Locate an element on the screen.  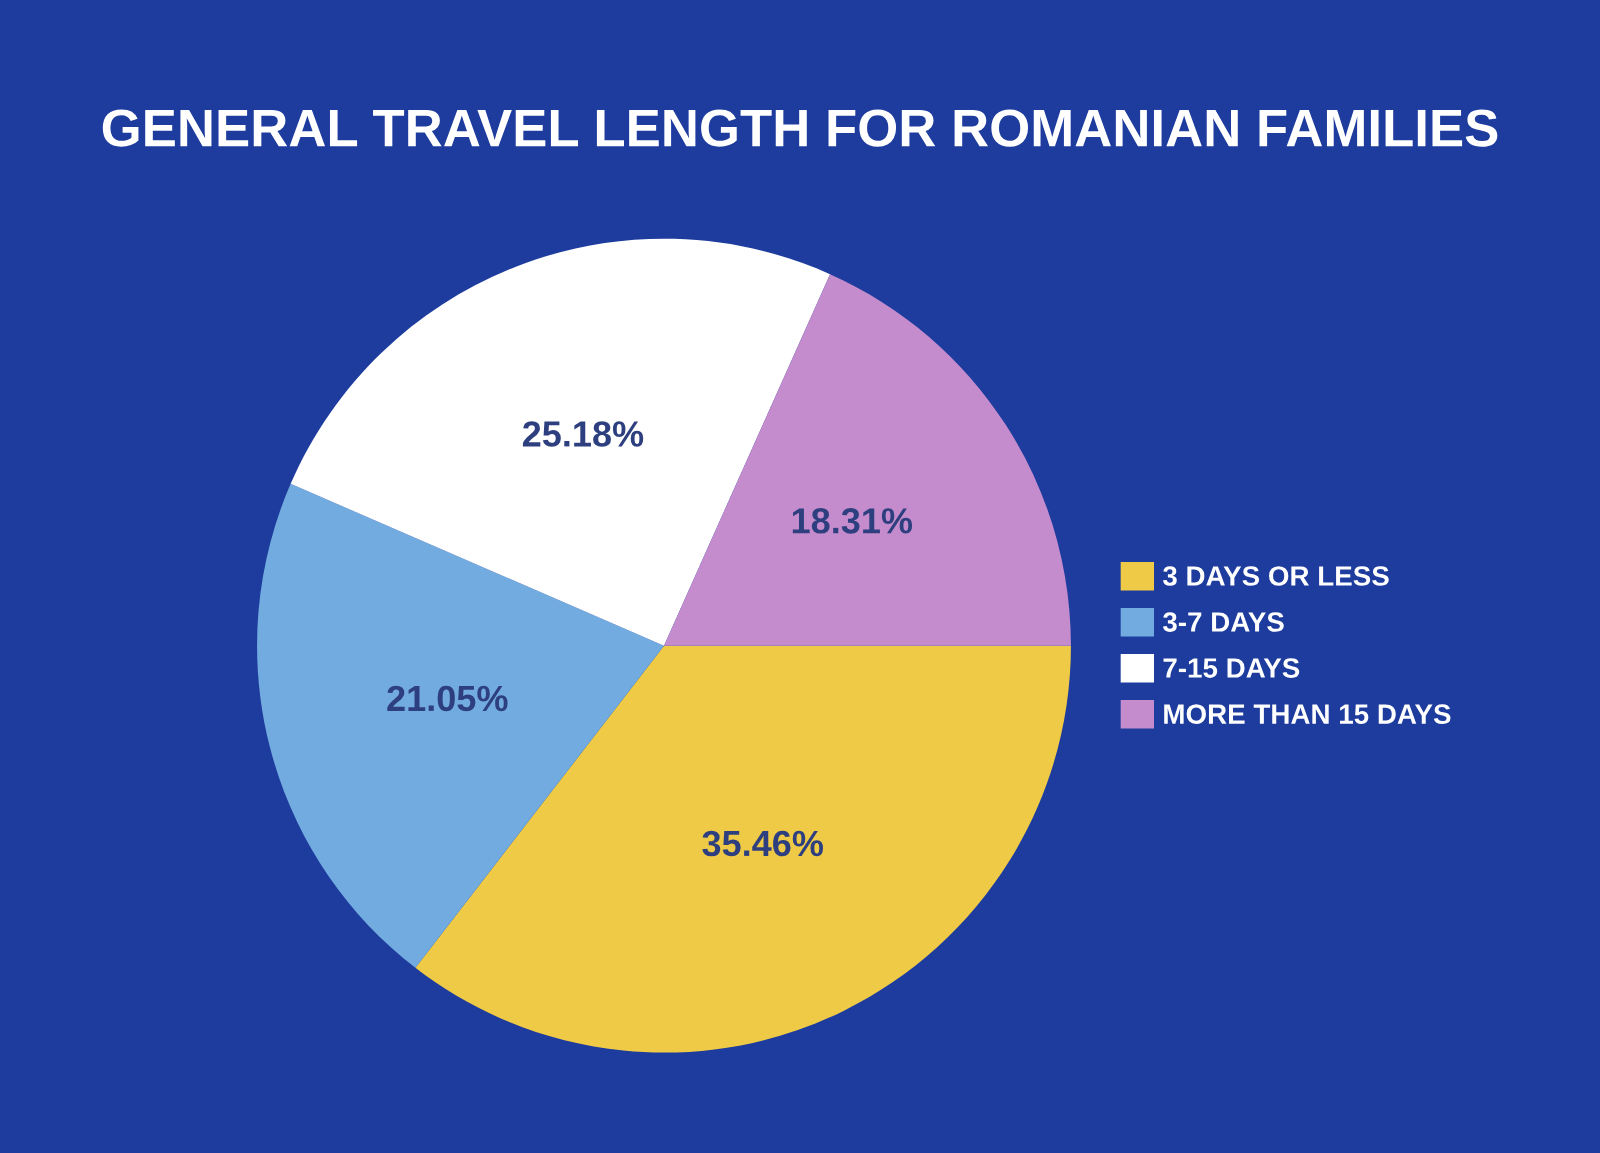
legend-label: 3 DAYS OR LESS is located at coordinates (1275, 576).